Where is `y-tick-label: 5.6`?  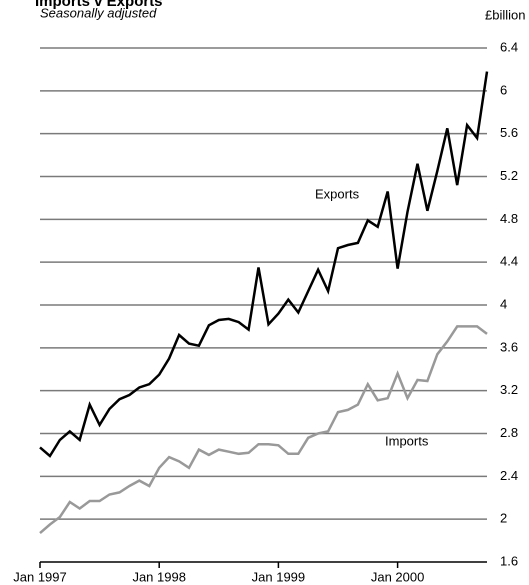
y-tick-label: 5.6 is located at coordinates (509, 132).